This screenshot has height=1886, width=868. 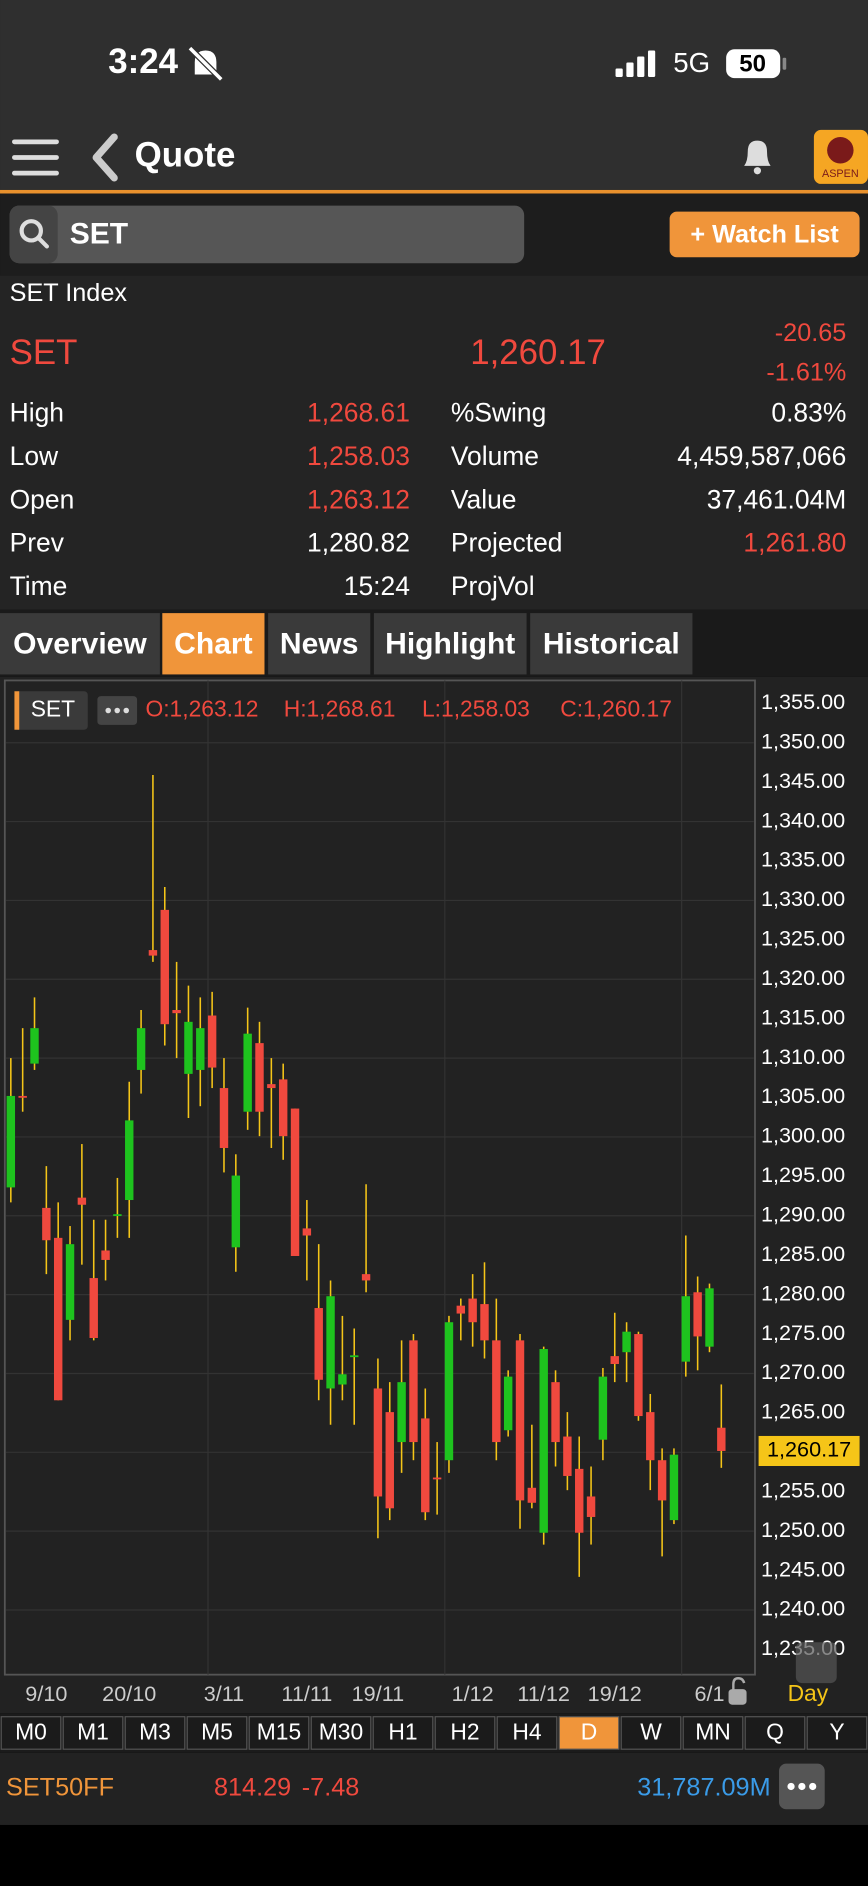 I want to click on watch-list-button, so click(x=764, y=234).